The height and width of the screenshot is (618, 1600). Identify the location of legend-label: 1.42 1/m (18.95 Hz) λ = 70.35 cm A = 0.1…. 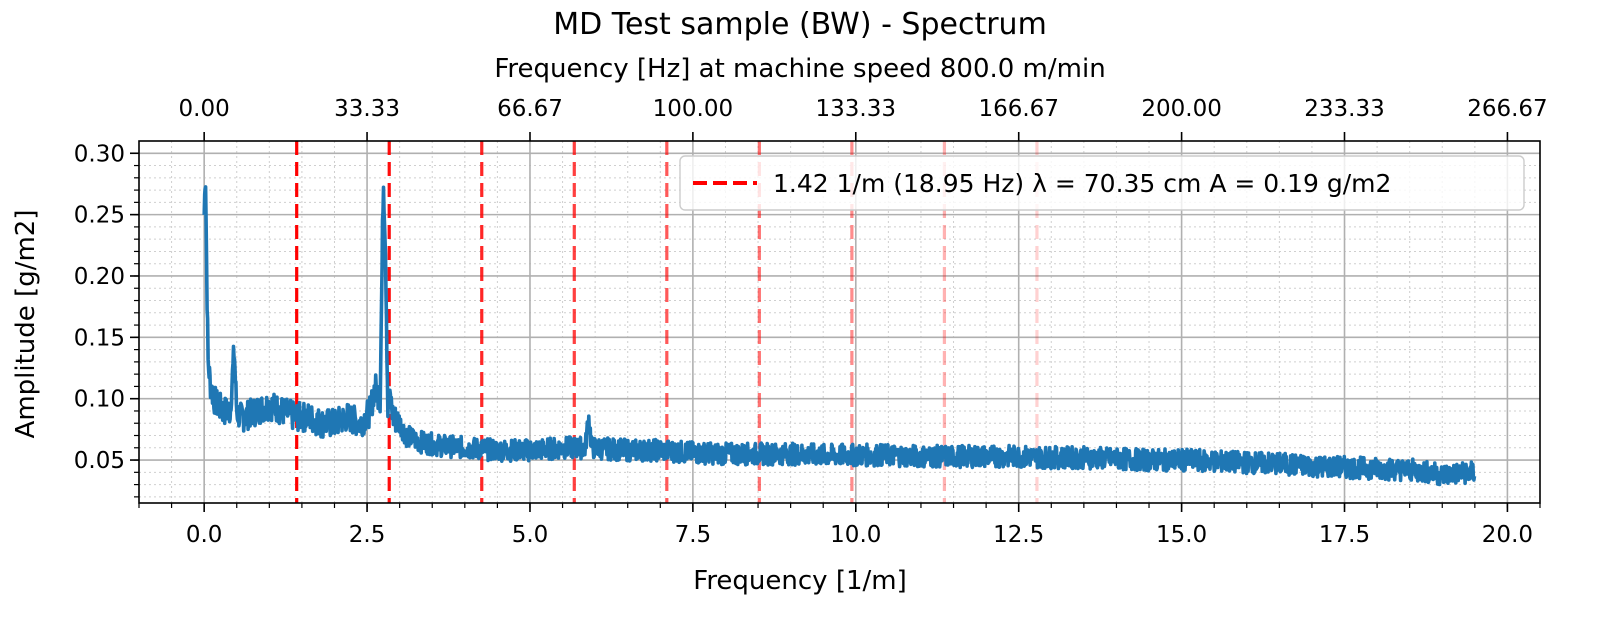
(1082, 183).